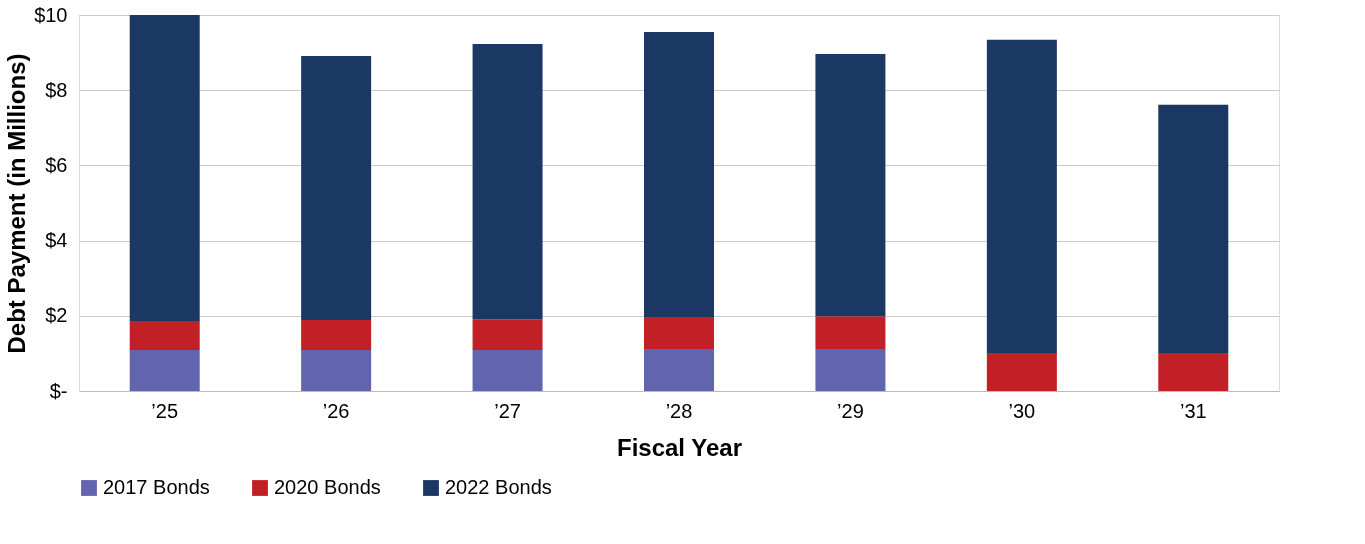 Image resolution: width=1365 pixels, height=544 pixels. What do you see at coordinates (56, 240) in the screenshot?
I see `y-tick-label: $4` at bounding box center [56, 240].